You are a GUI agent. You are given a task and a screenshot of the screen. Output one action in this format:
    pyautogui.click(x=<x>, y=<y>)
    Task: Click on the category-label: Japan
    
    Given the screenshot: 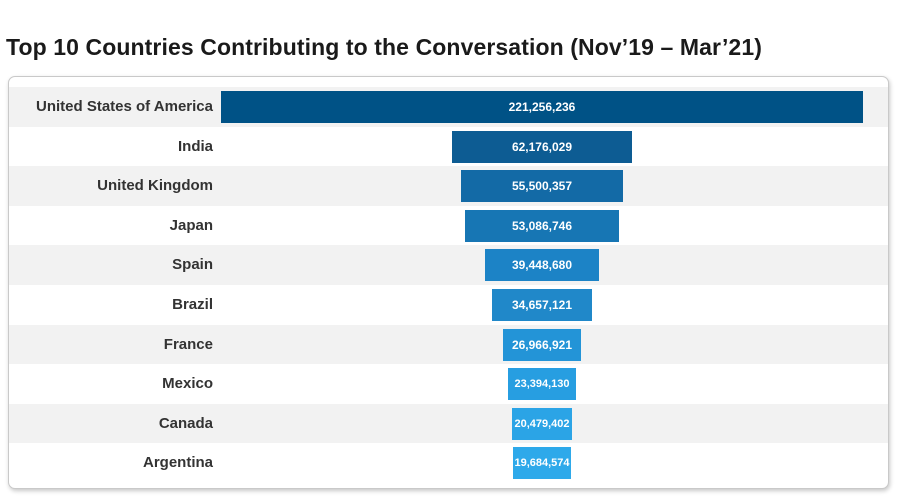 What is the action you would take?
    pyautogui.click(x=191, y=225)
    